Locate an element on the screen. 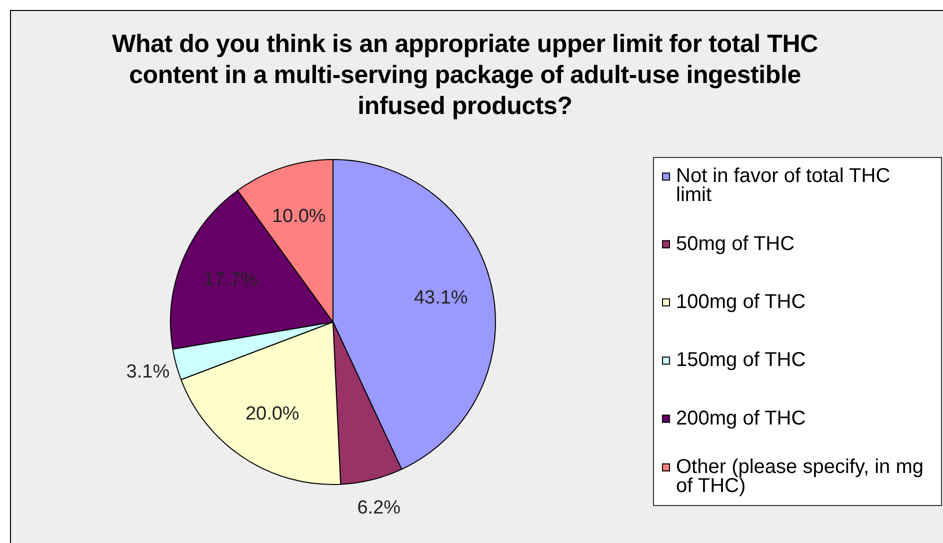 The image size is (943, 543). legend-label: 50mg of THC is located at coordinates (735, 243).